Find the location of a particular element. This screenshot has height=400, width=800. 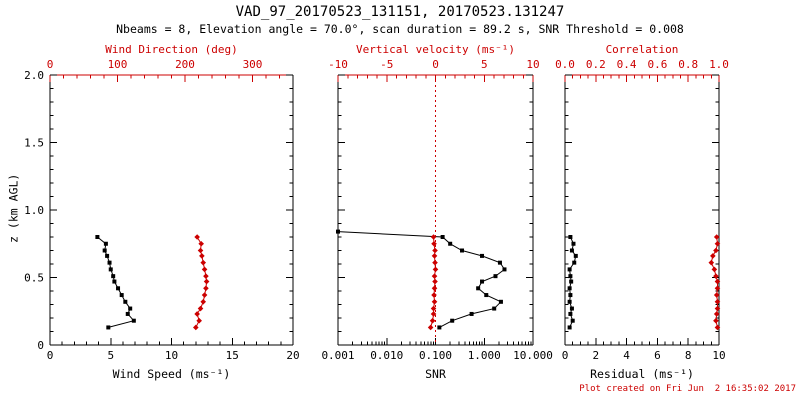

correlation-series is located at coordinates (714, 282).